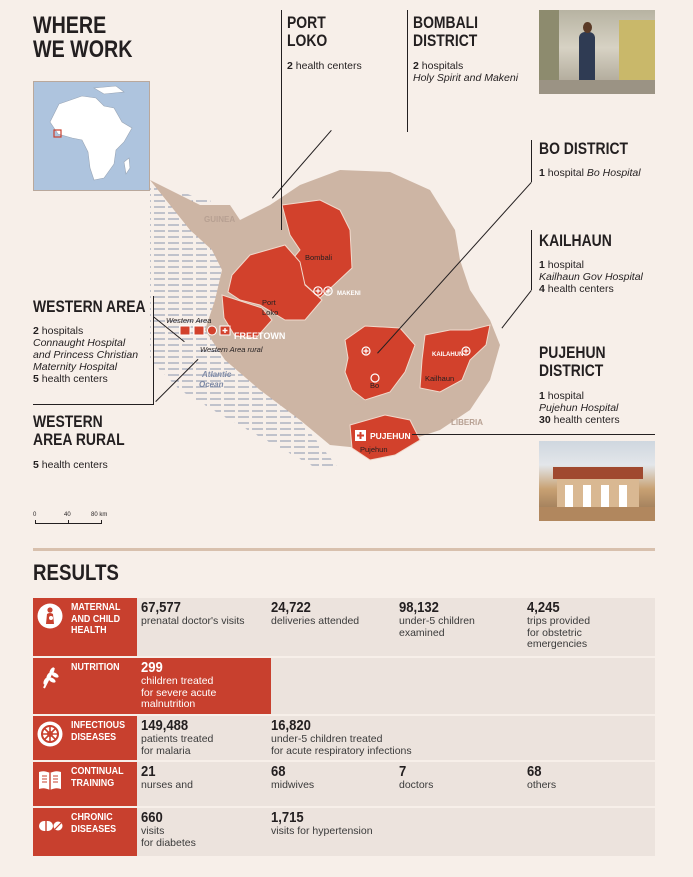  I want to click on port-loko-map-label-2: Loko, so click(270, 312).